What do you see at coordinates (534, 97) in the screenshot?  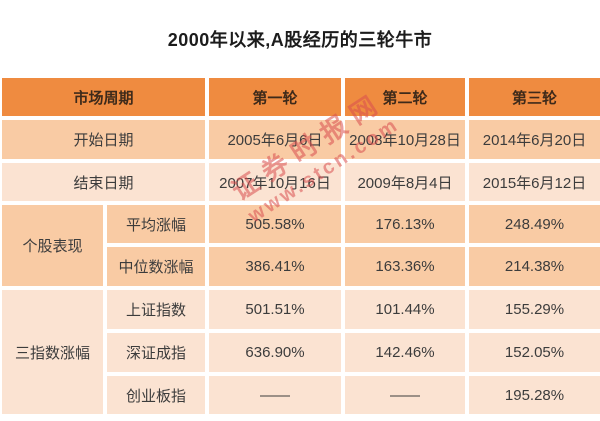 I see `header-cell-round3: 第三轮` at bounding box center [534, 97].